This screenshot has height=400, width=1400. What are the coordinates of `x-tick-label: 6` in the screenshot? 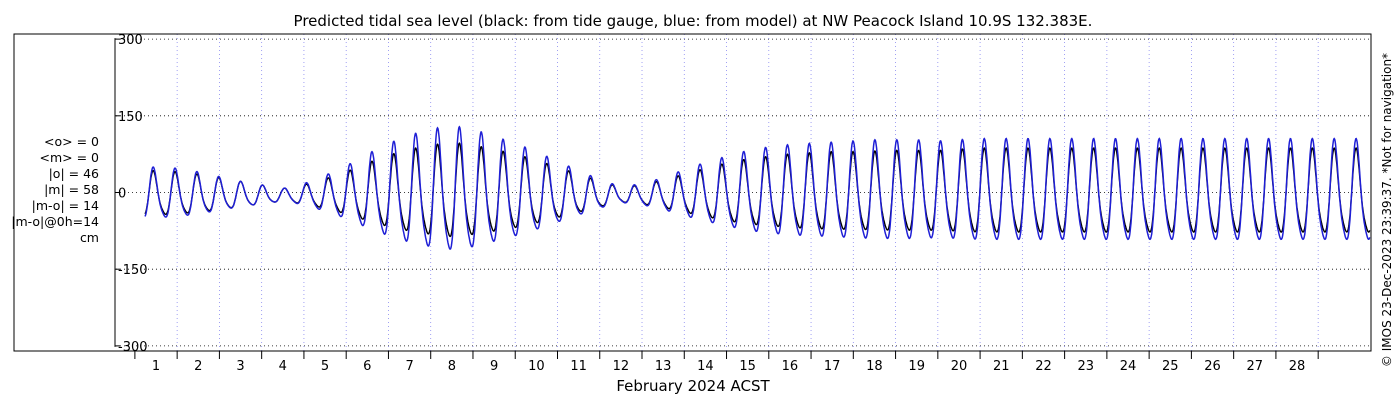 It's located at (367, 366).